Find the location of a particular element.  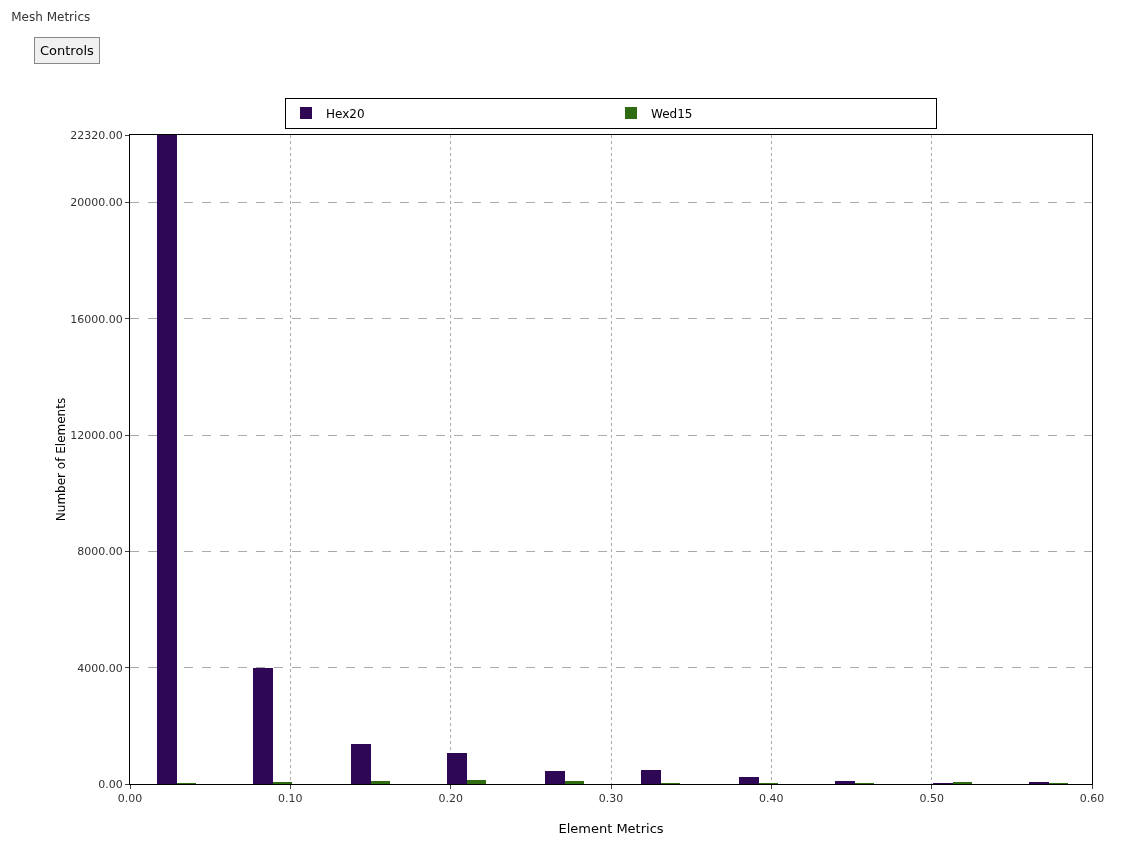

y-tick-label: 22320.00 is located at coordinates (96, 135).